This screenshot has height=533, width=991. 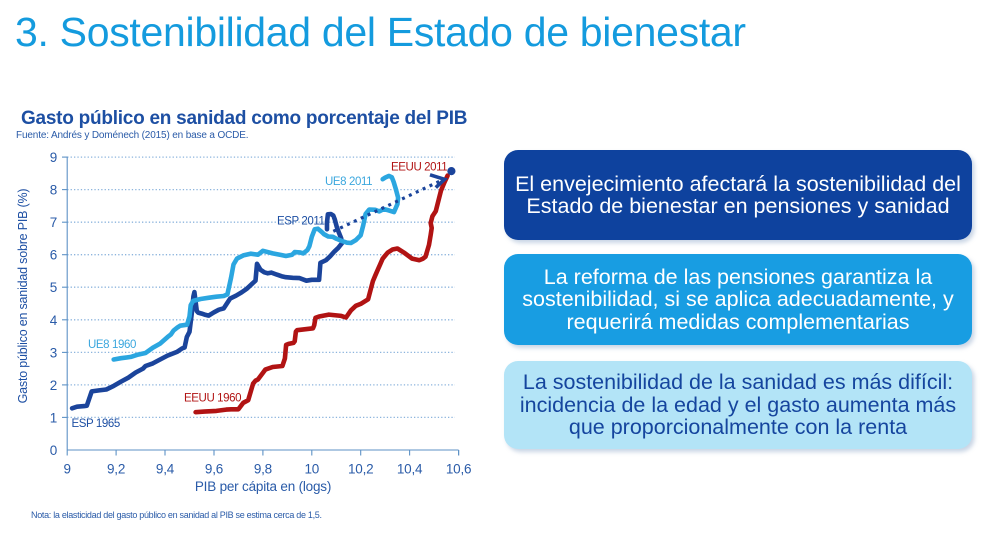 I want to click on svg-text: ESP 1965, so click(x=96, y=424).